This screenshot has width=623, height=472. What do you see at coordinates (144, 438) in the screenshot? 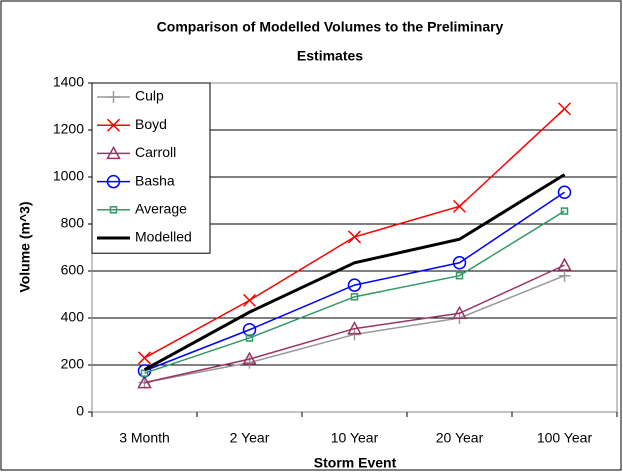
I see `x-tick-label: 3 Month` at bounding box center [144, 438].